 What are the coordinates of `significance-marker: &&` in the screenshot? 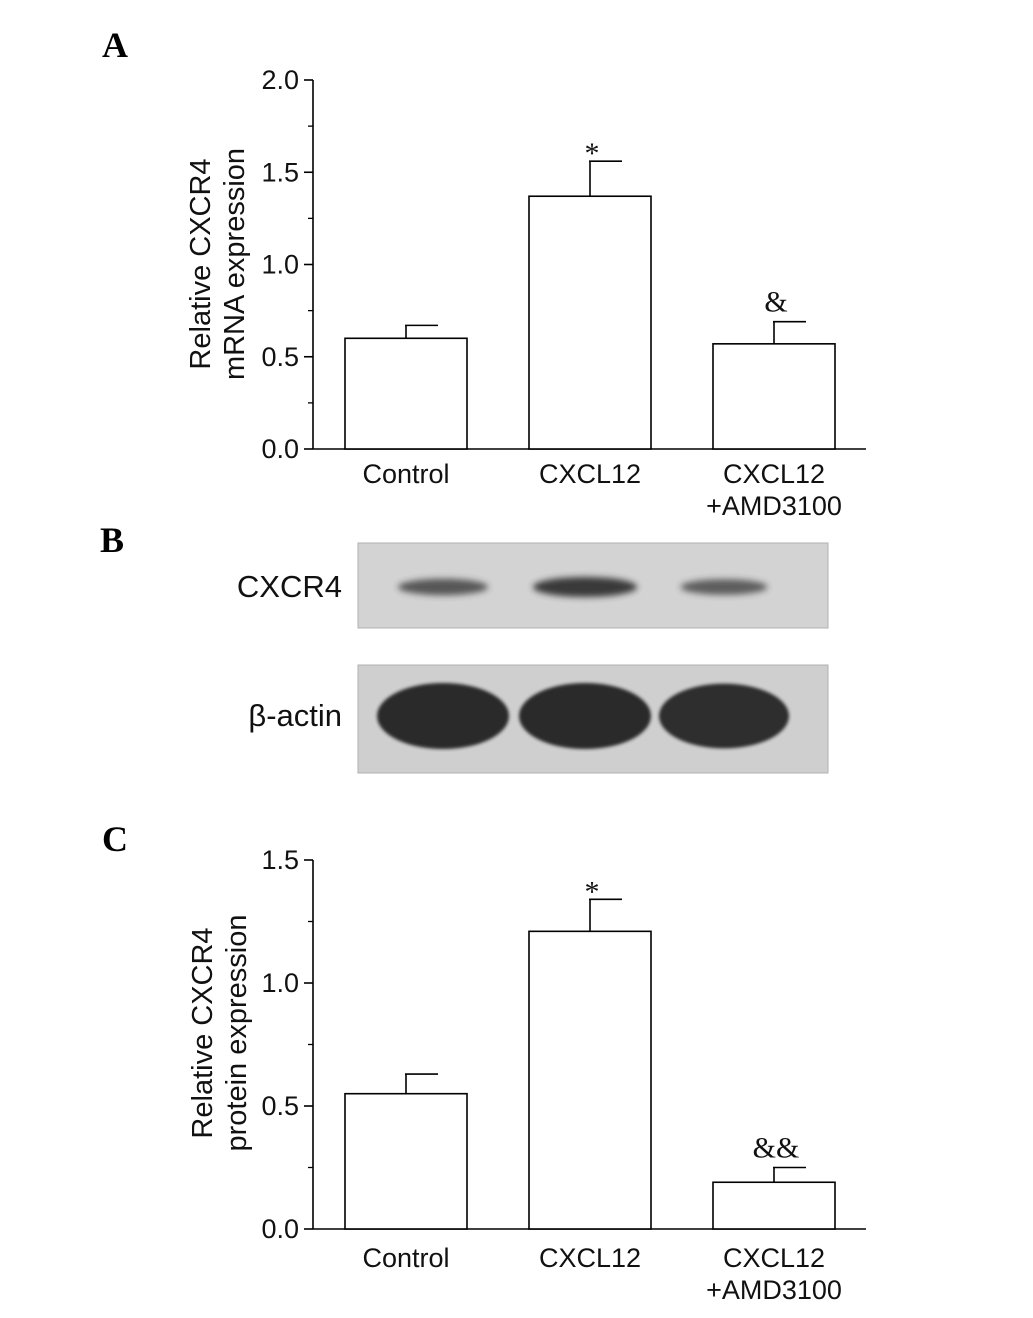 It's located at (776, 1148).